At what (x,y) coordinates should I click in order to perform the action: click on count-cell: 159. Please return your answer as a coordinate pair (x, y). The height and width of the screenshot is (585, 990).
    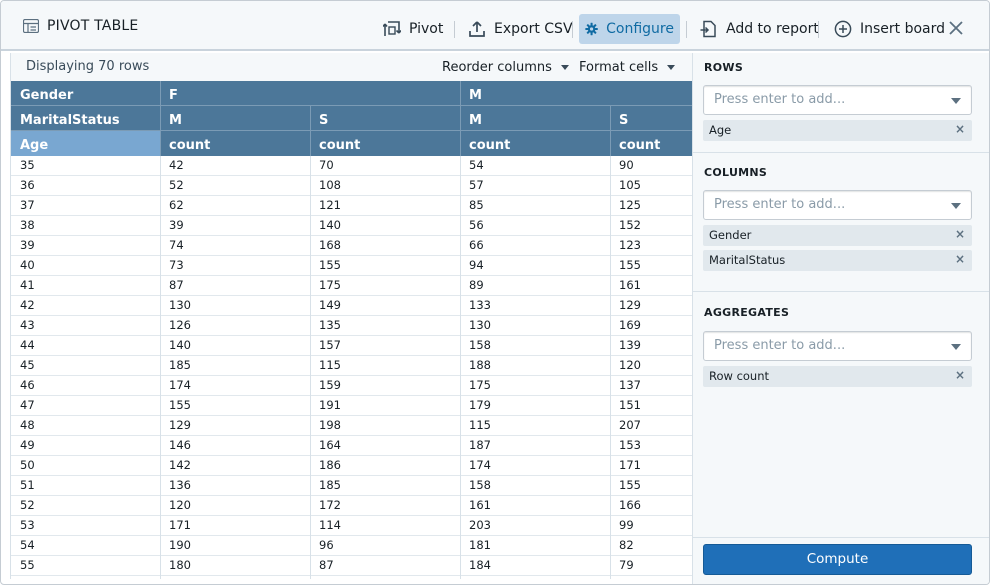
    Looking at the image, I should click on (330, 385).